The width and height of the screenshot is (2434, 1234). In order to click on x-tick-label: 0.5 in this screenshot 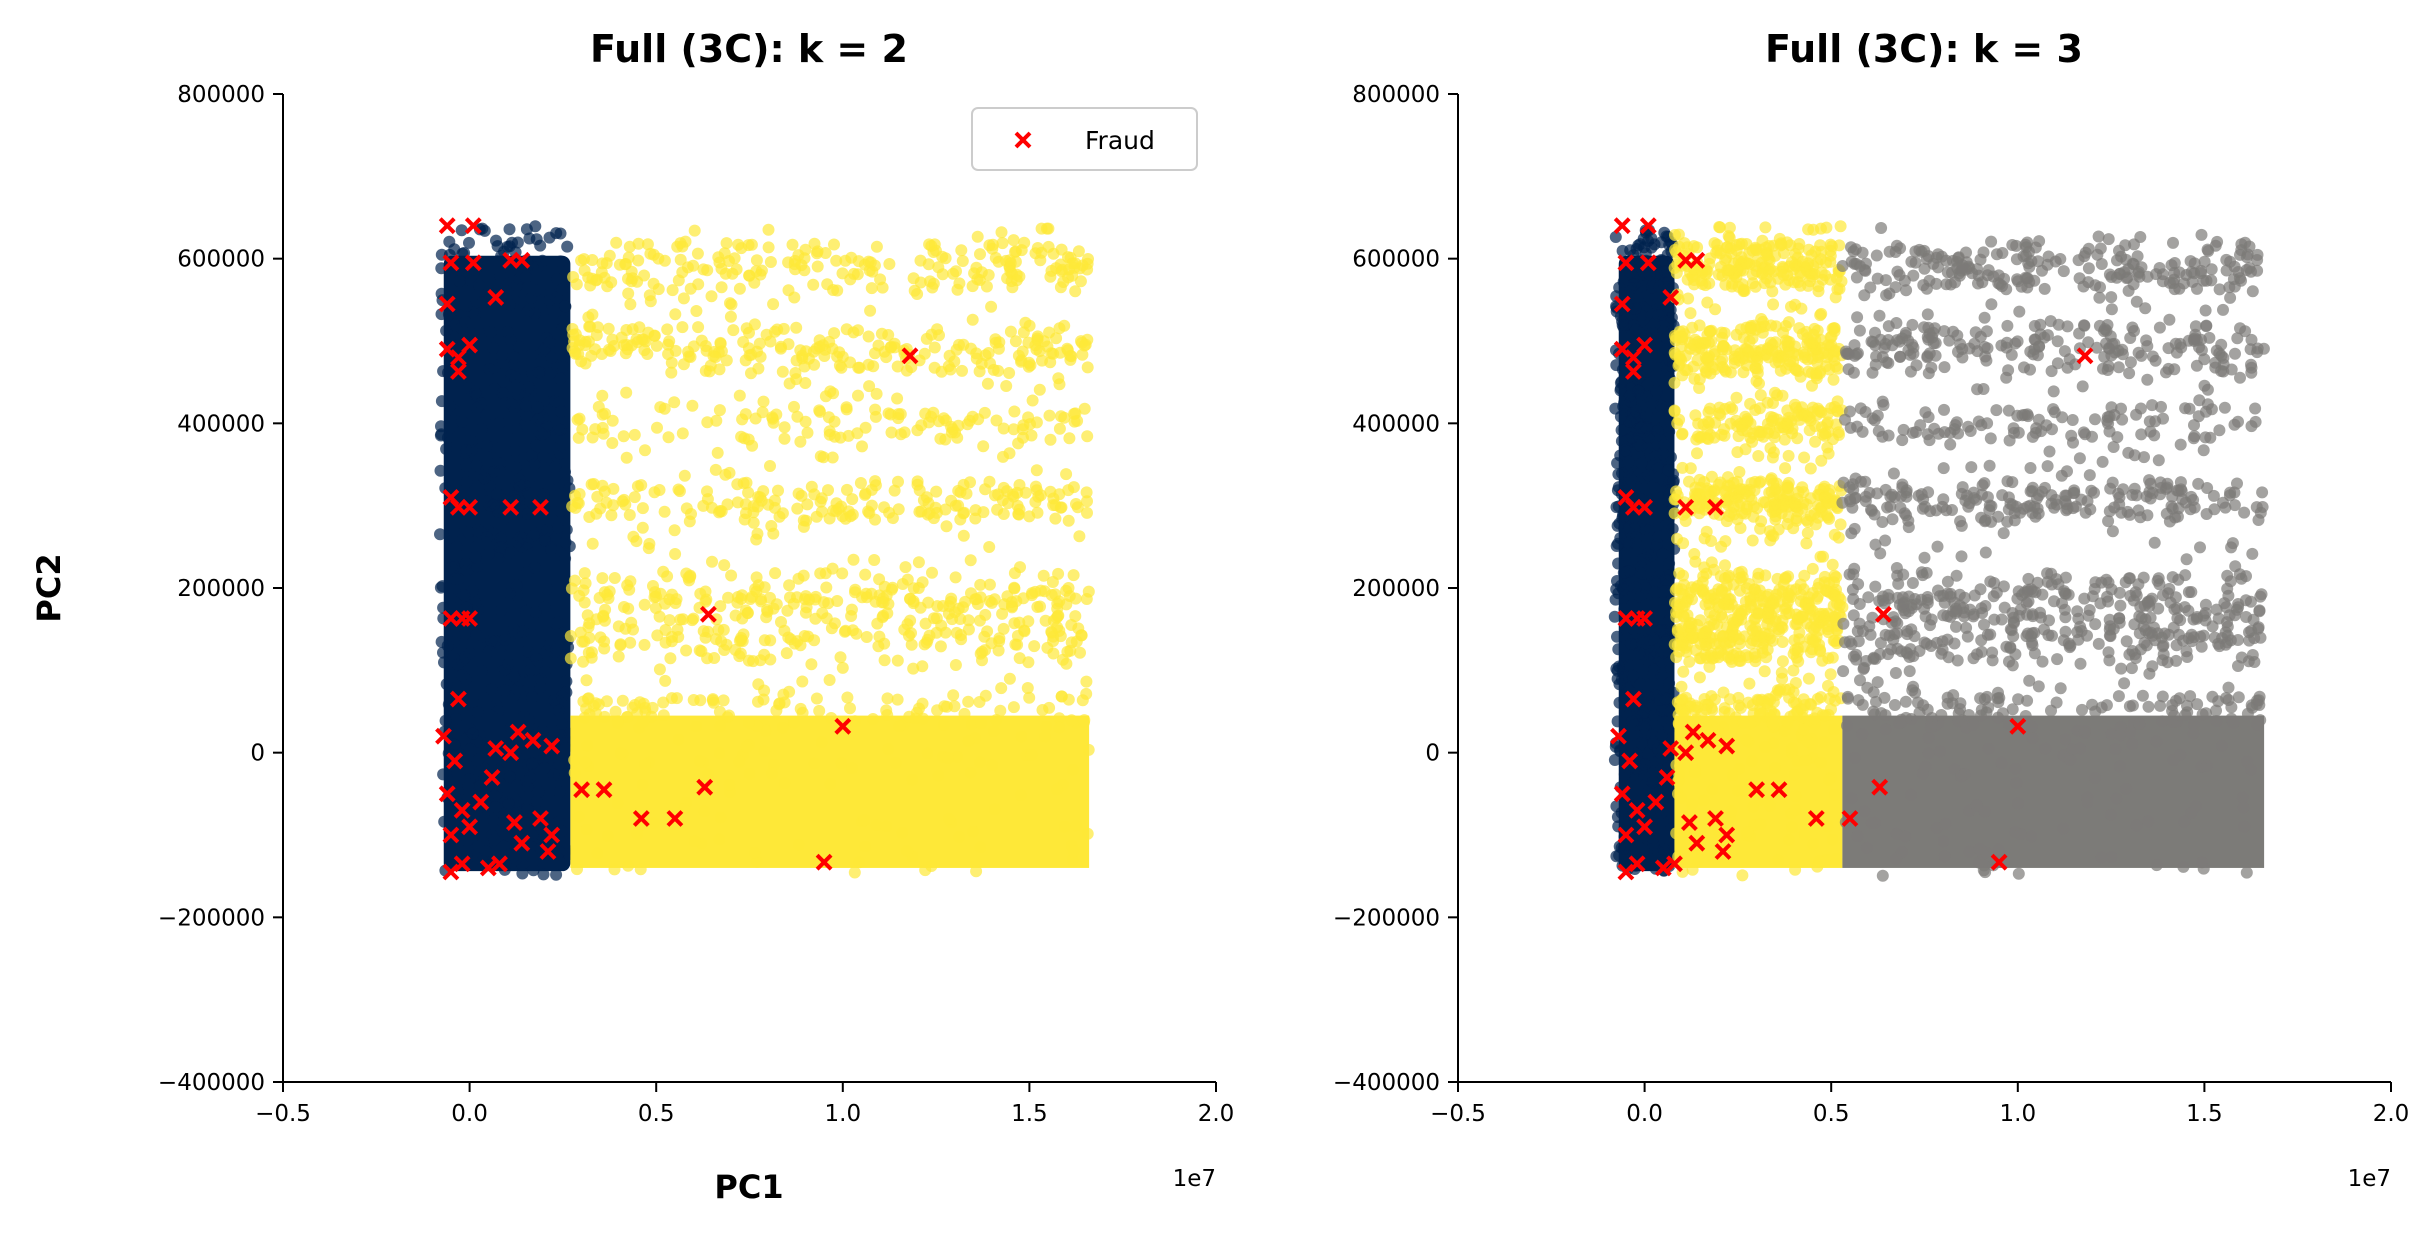, I will do `click(1831, 1114)`.